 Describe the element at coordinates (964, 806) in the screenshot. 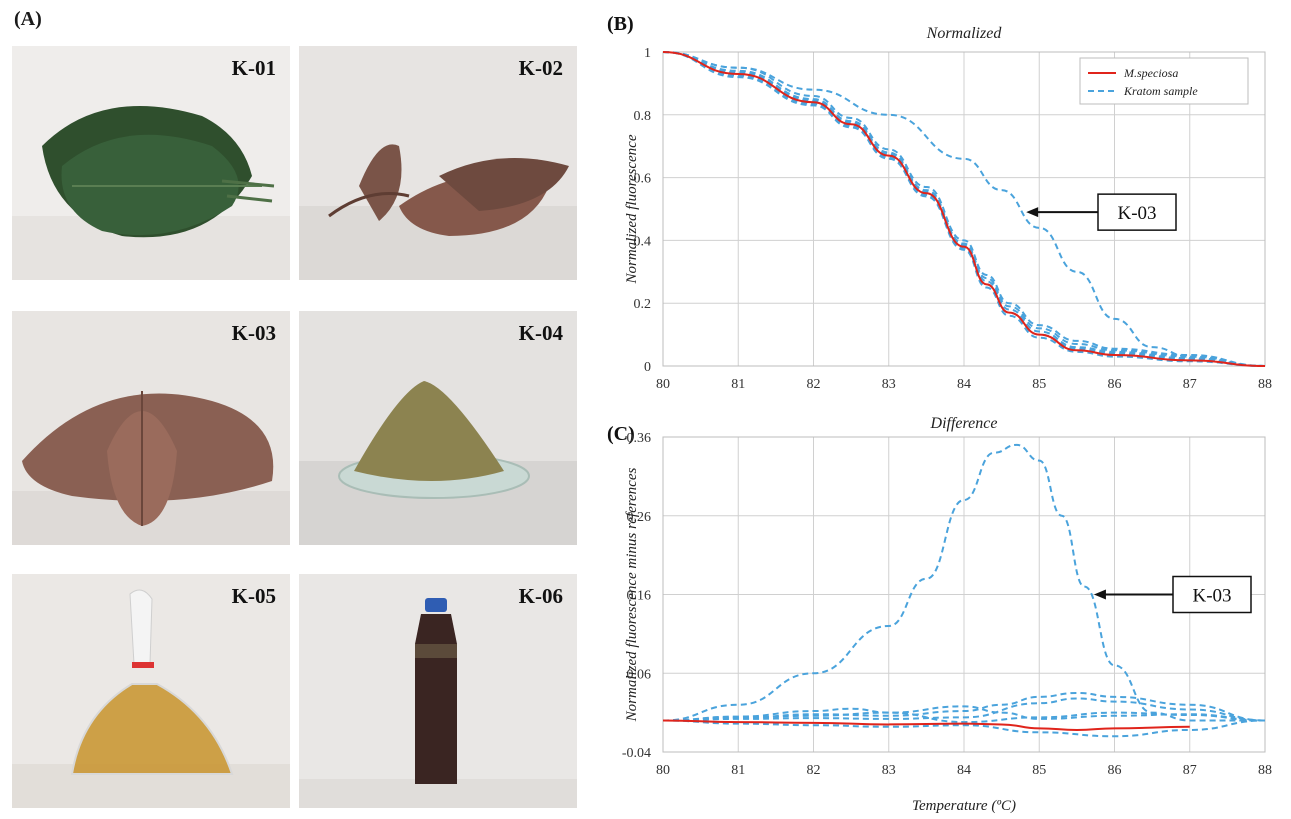

I see `x-axis-label: Temperature (ºC)` at that location.